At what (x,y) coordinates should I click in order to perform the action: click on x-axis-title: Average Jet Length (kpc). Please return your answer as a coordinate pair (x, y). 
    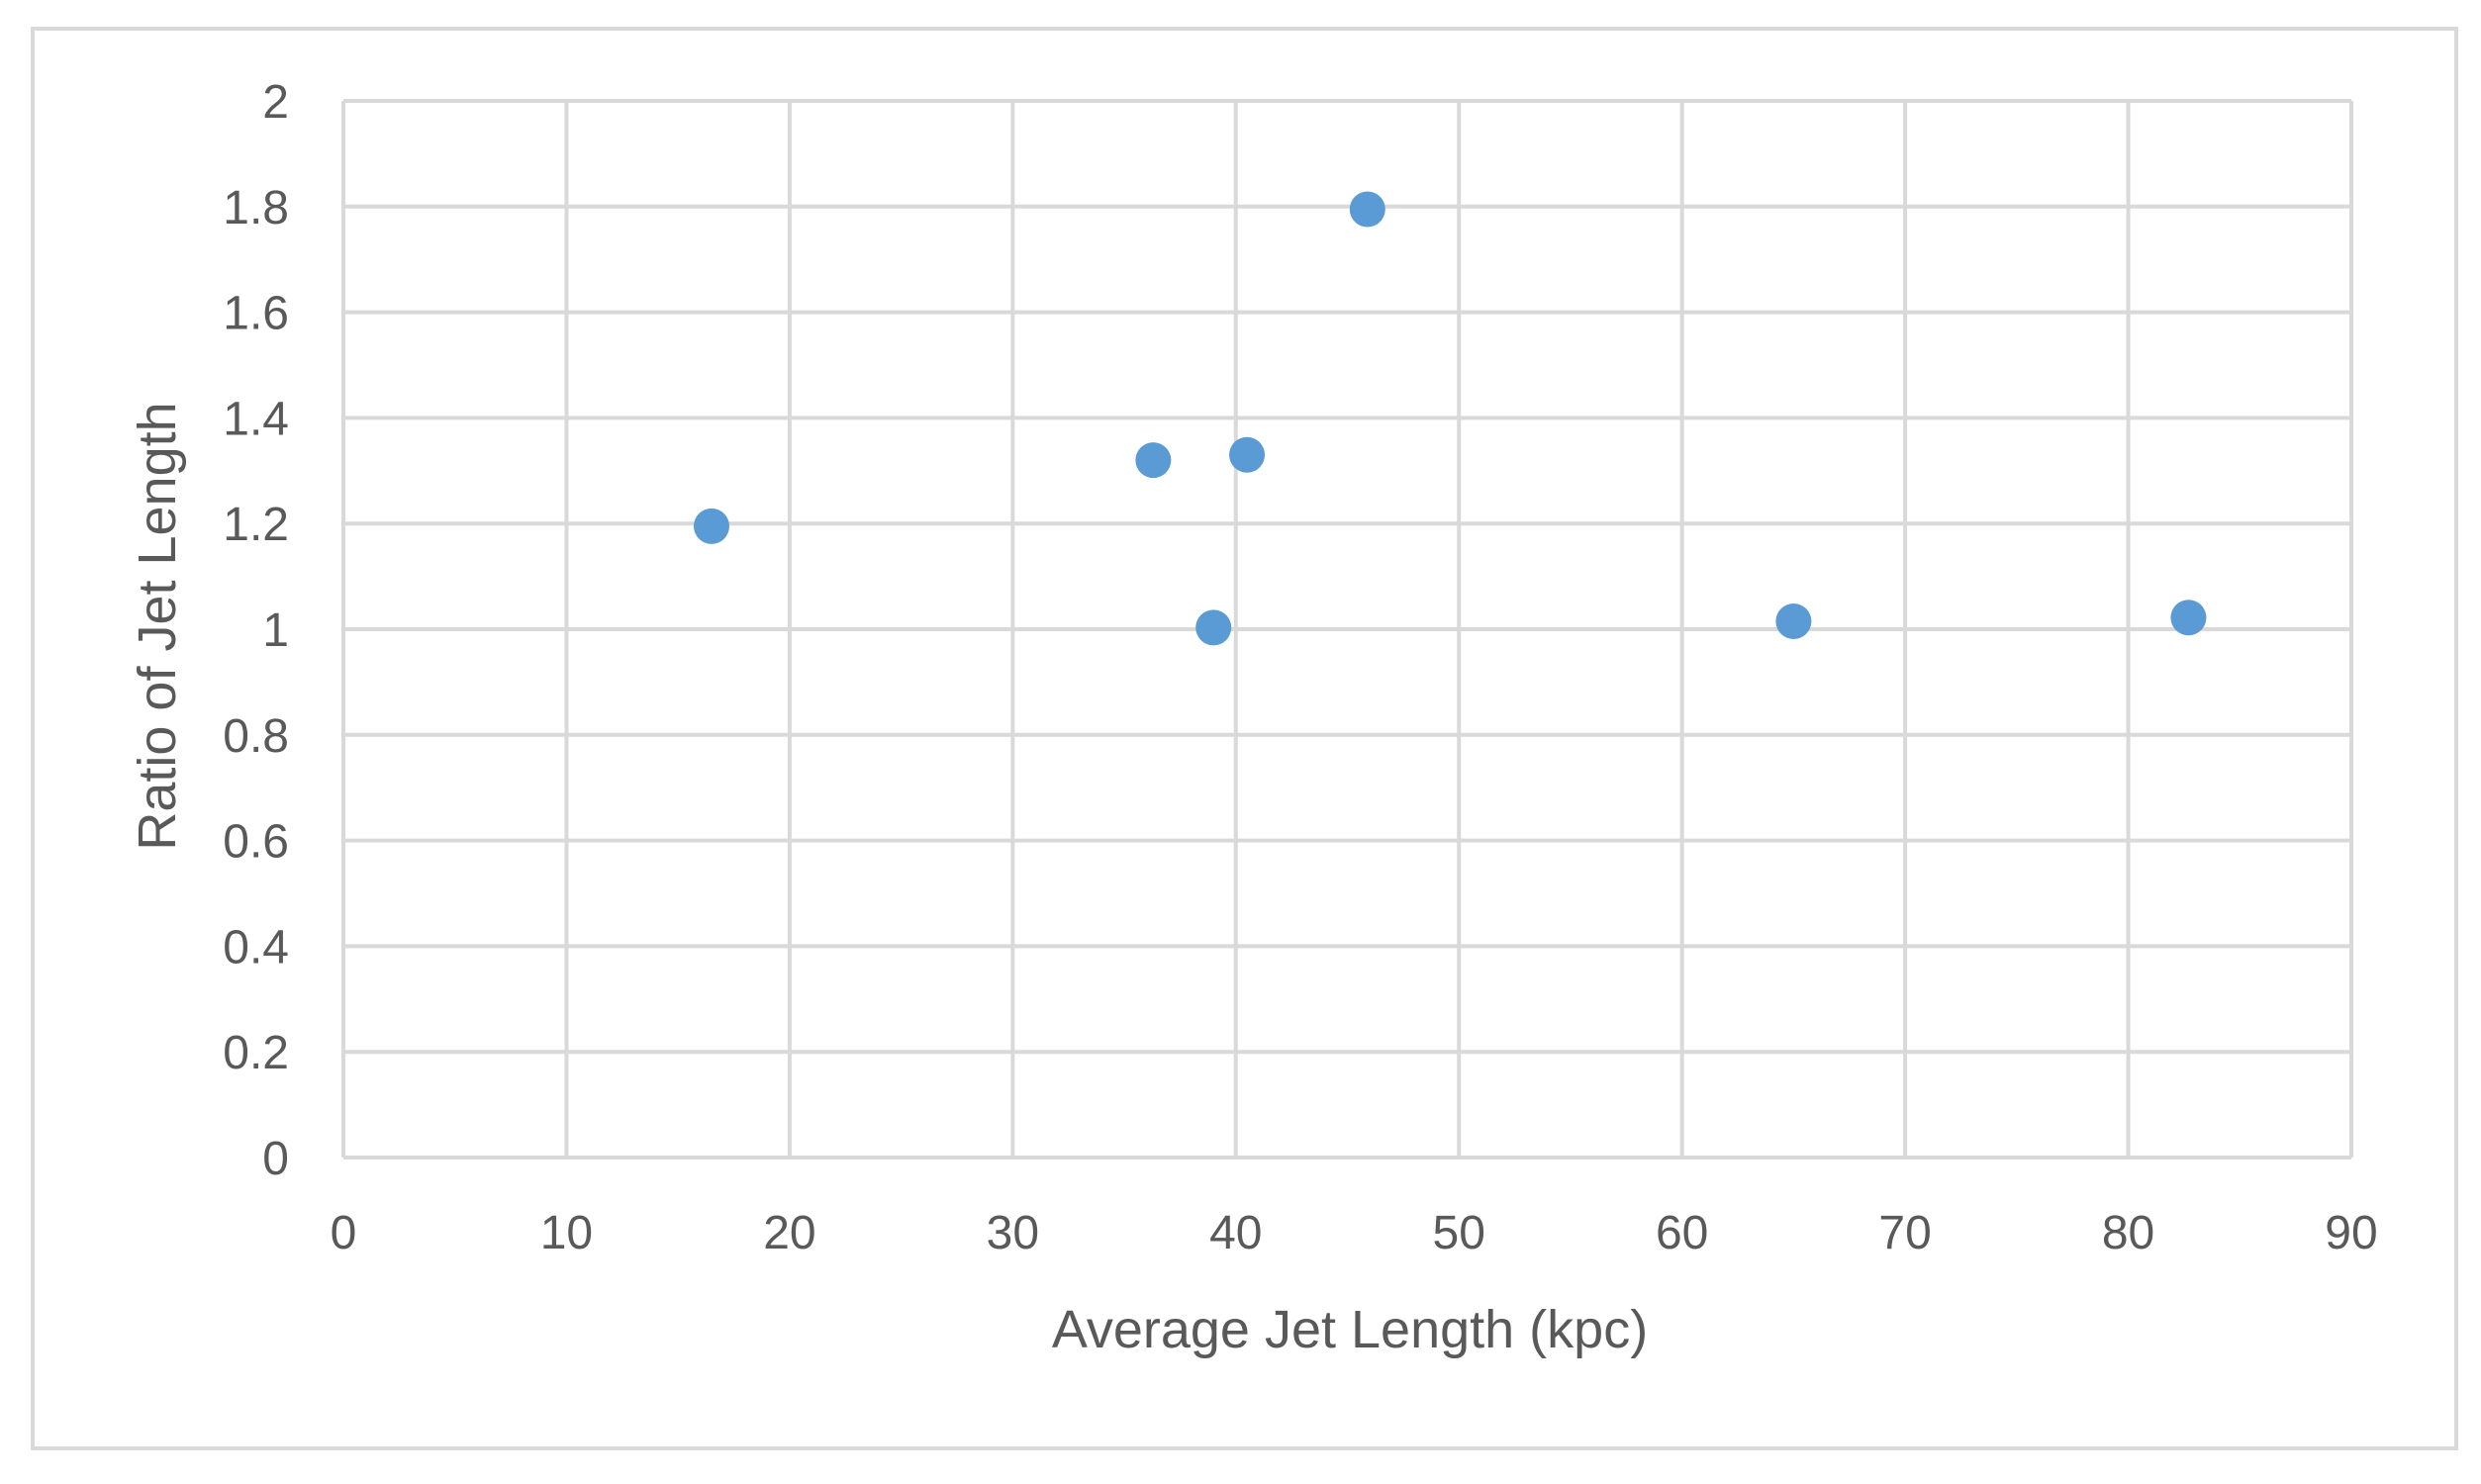
    Looking at the image, I should click on (1350, 1329).